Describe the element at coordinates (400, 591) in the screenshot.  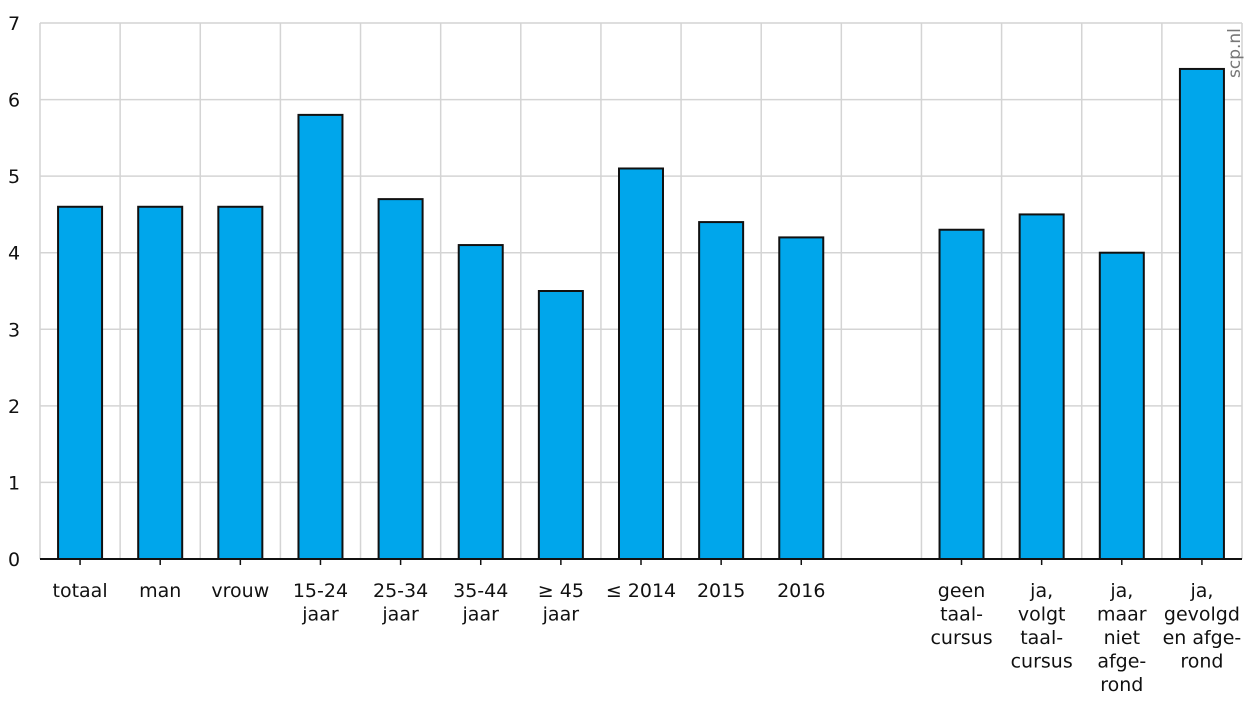
I see `x-category-label: 25-34` at that location.